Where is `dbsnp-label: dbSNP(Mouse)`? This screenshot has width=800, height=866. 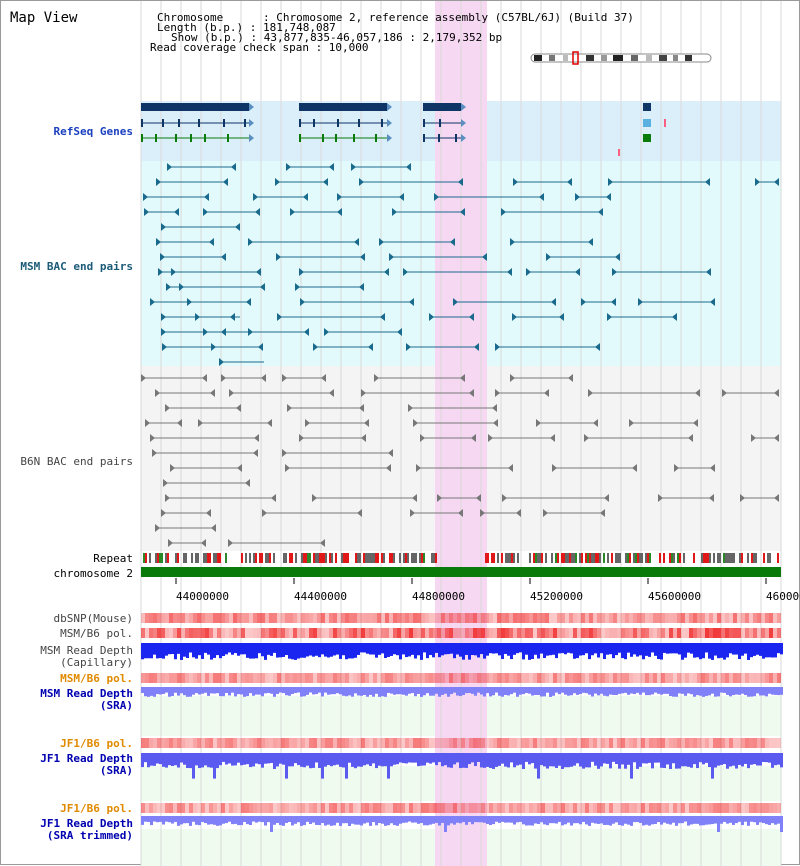 dbsnp-label: dbSNP(Mouse) is located at coordinates (93, 618).